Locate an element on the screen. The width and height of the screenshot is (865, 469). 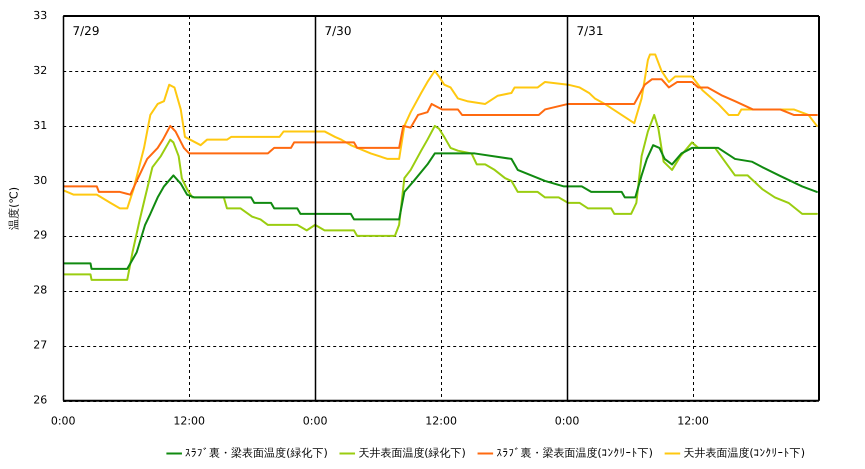
y-tick-label: 26 is located at coordinates (40, 400).